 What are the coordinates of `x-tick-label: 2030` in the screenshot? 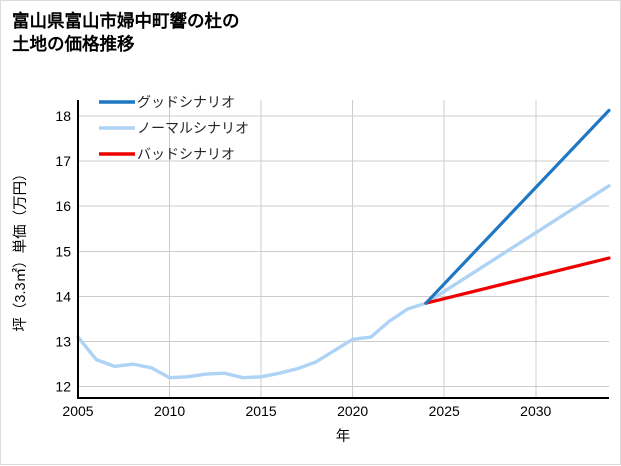 It's located at (535, 411).